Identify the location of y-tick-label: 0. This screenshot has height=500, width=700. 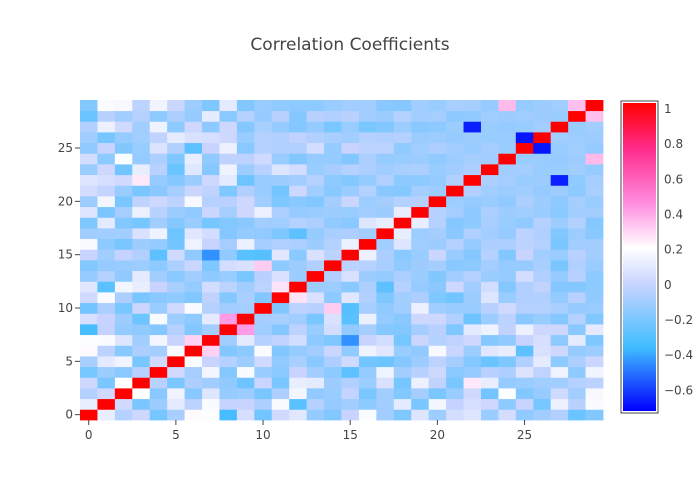
(69, 415).